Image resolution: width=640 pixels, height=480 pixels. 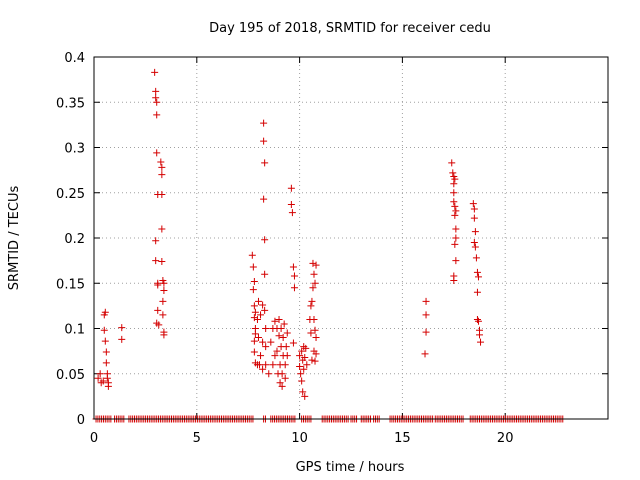 What do you see at coordinates (70, 194) in the screenshot?
I see `y-tick-label: 0.25` at bounding box center [70, 194].